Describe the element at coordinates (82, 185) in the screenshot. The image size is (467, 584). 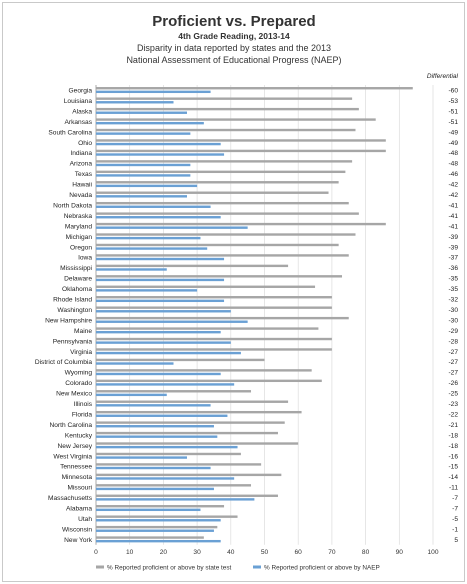
I see `category-label: Hawaii` at that location.